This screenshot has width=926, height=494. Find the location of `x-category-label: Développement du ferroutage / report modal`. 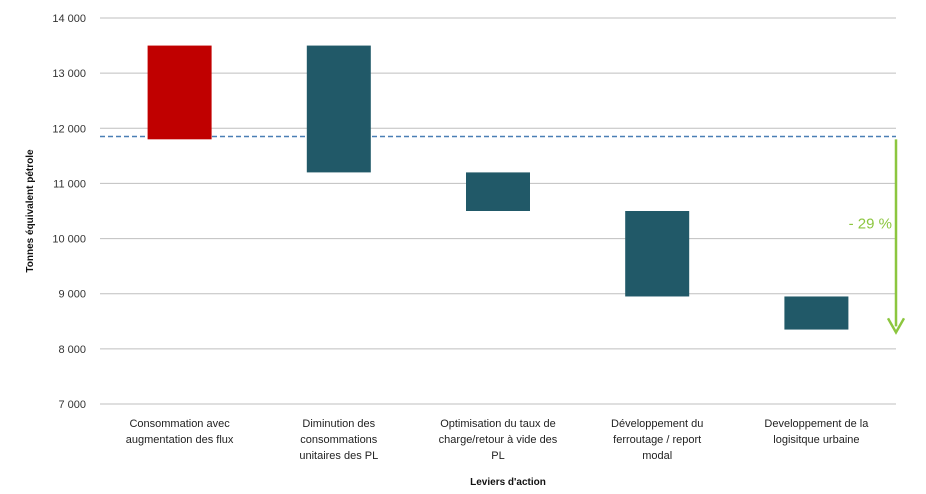

x-category-label: Développement du ferroutage / report modal is located at coordinates (657, 440).